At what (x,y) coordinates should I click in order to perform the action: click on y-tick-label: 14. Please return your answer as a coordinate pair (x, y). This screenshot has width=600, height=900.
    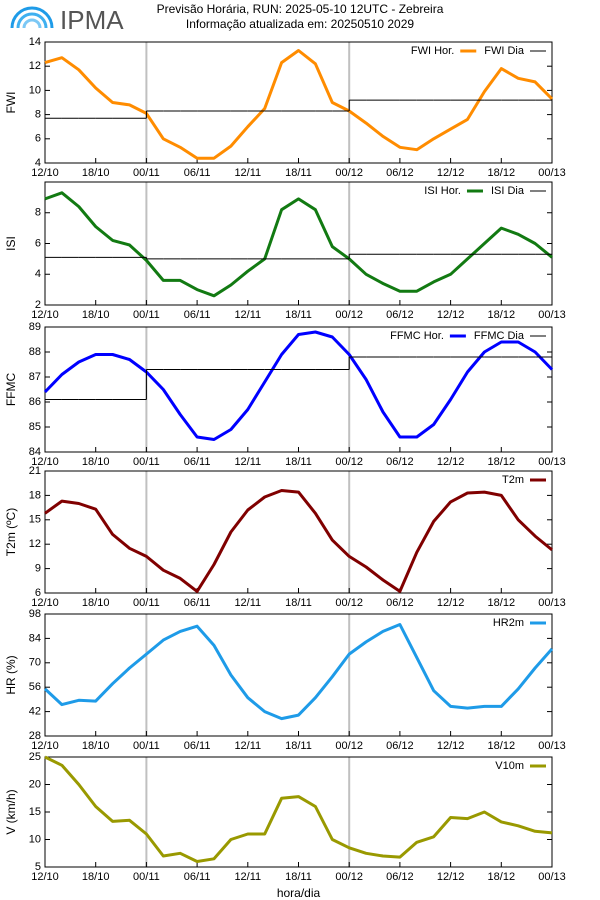
    Looking at the image, I should click on (35, 42).